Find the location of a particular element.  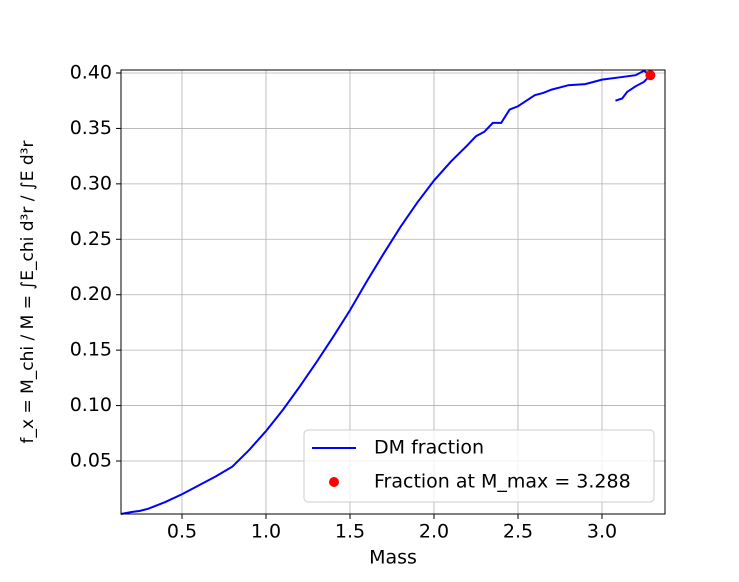

x-tick-label: 1.5 is located at coordinates (350, 532).